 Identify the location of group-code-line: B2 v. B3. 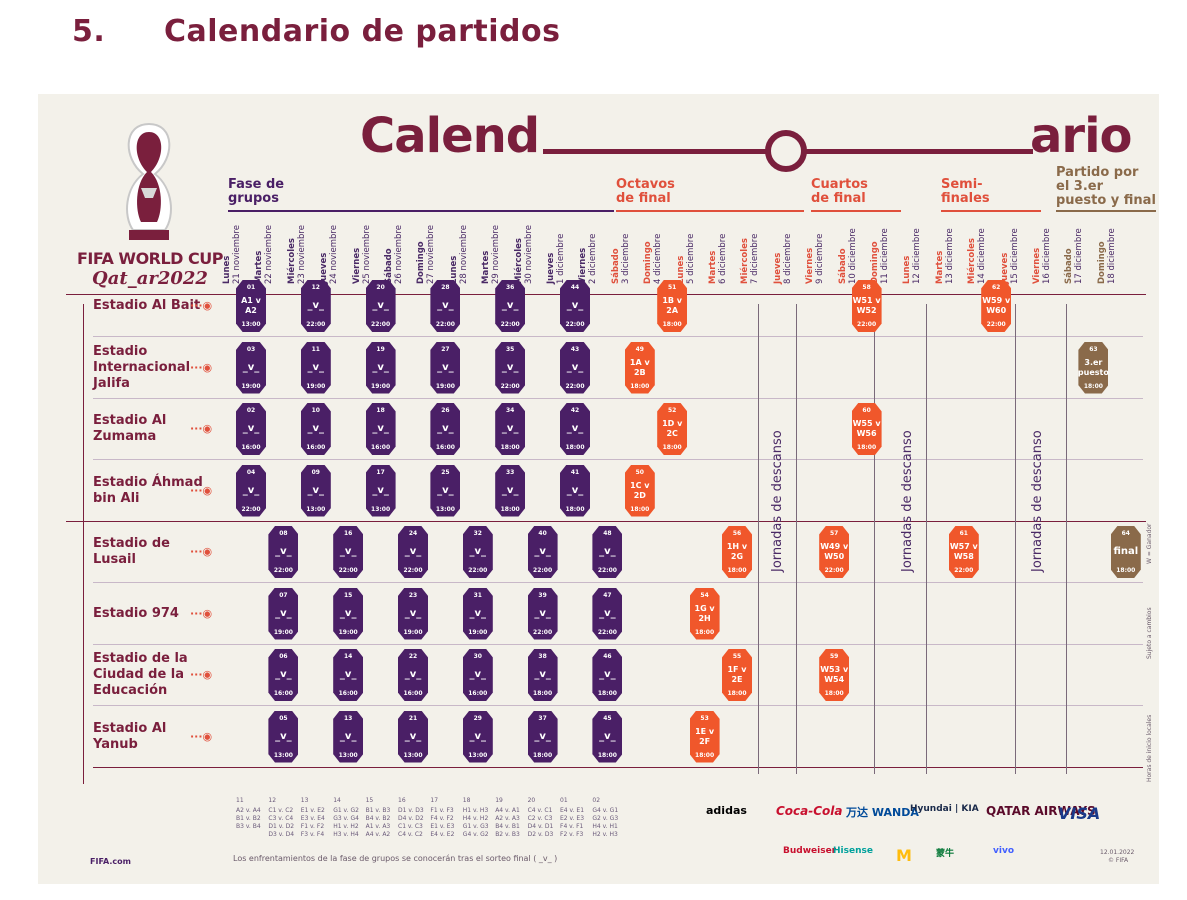
(507, 834).